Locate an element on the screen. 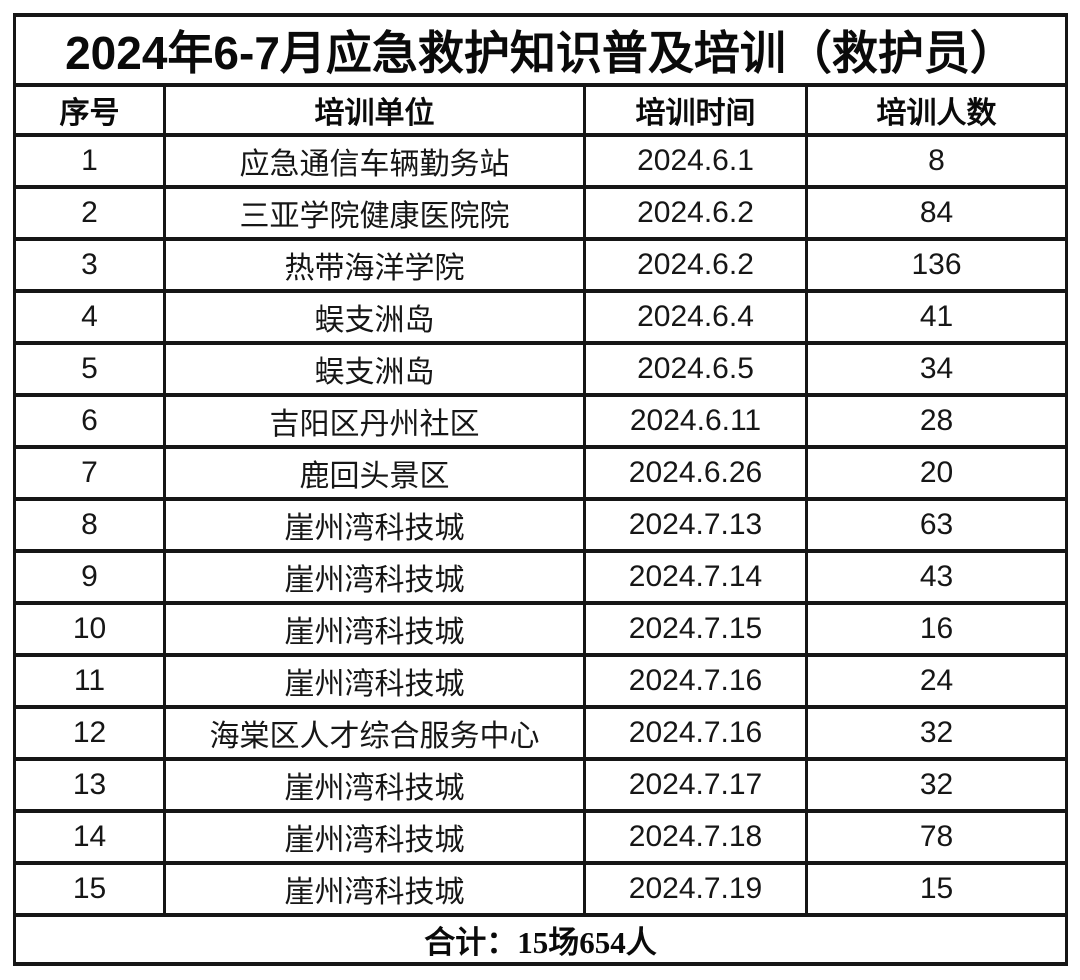  cell-index: 12 is located at coordinates (89, 733).